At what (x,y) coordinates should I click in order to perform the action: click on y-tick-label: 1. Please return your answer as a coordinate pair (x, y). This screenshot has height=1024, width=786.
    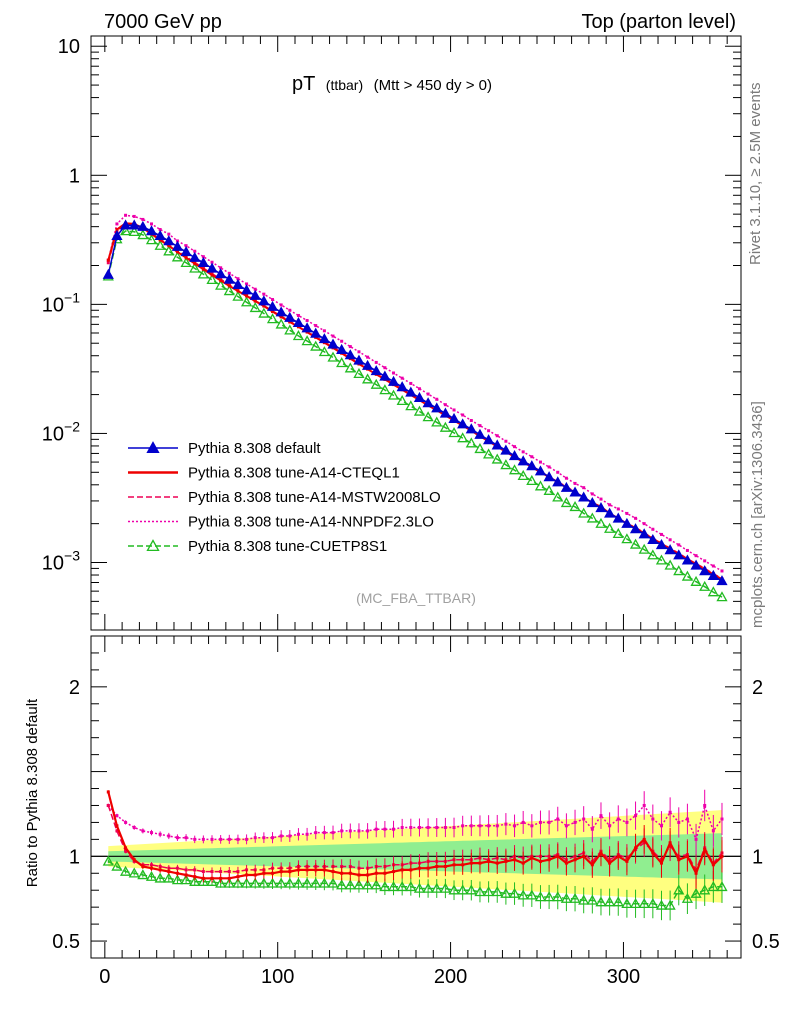
    Looking at the image, I should click on (74, 176).